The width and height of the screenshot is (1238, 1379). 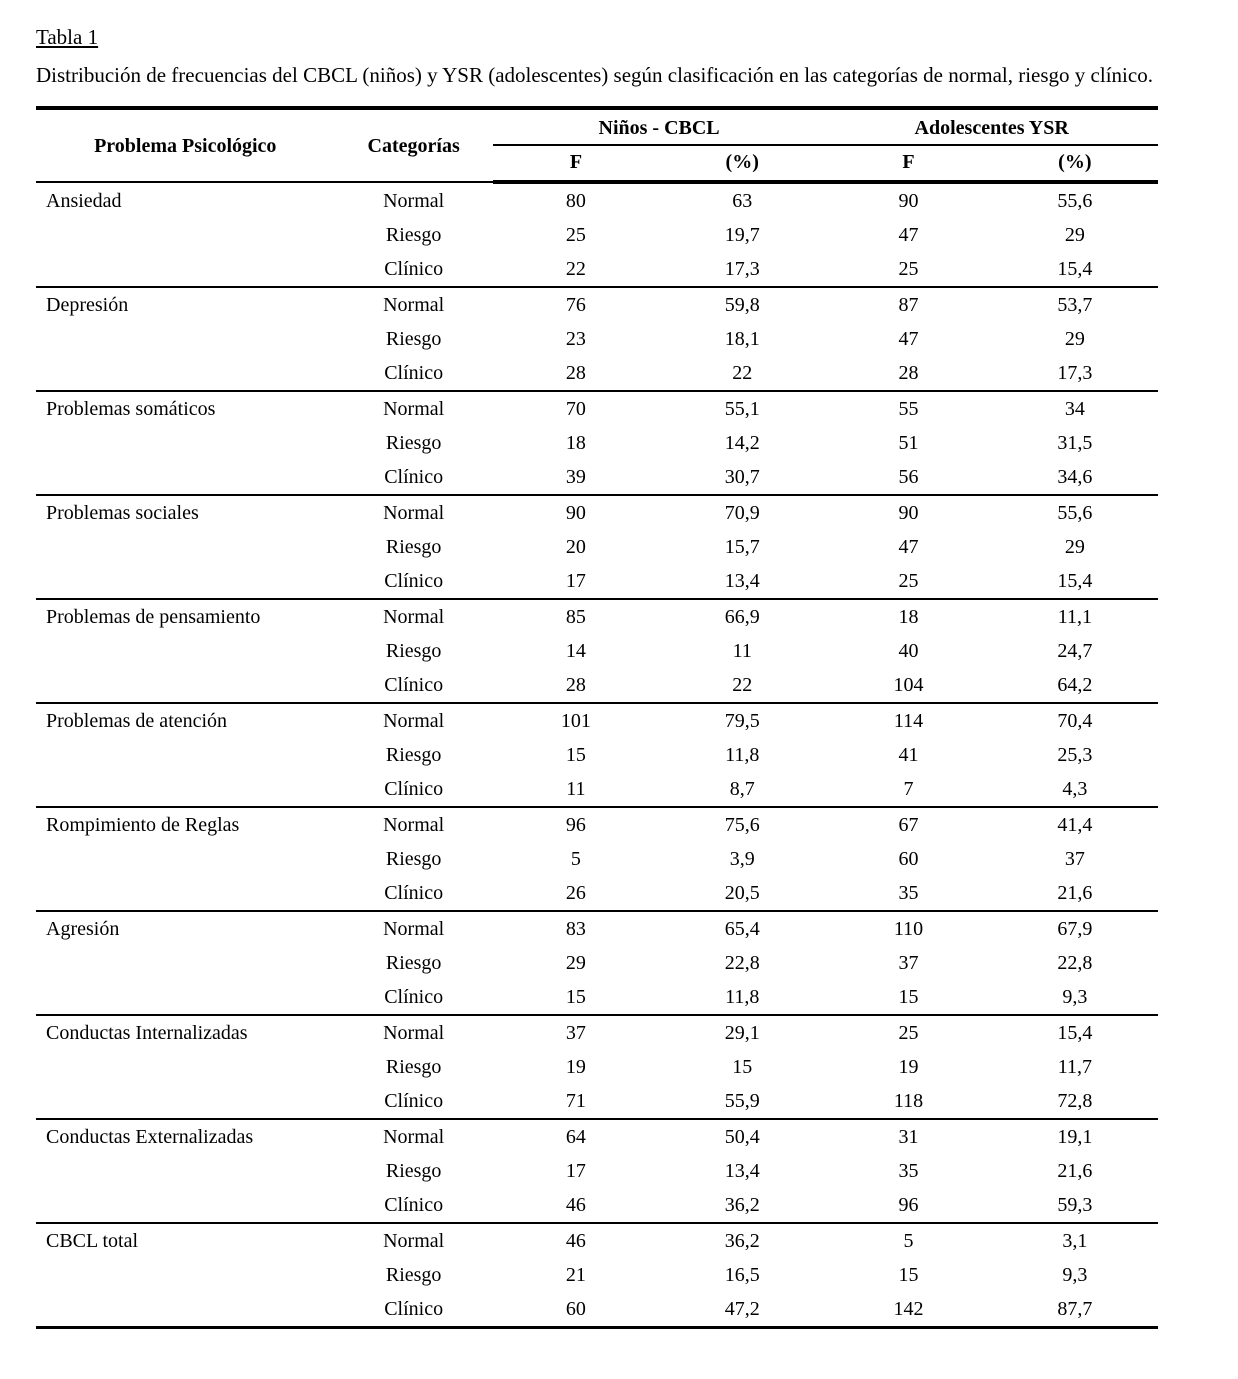 I want to click on ysr-f-cell: 104, so click(x=908, y=685).